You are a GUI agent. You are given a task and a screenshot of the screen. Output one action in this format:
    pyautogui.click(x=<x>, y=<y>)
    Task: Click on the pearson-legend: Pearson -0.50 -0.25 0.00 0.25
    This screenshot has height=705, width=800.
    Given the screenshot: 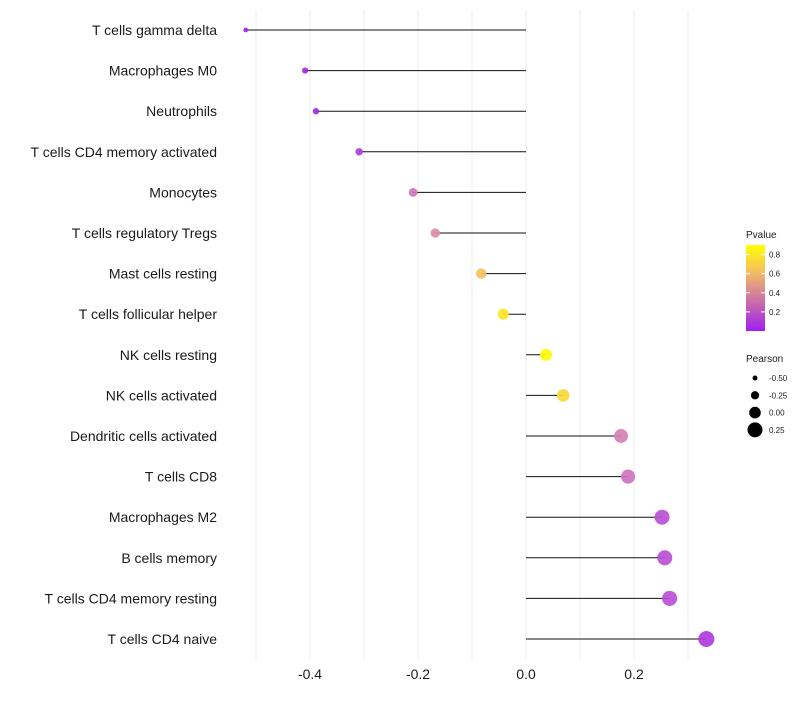 What is the action you would take?
    pyautogui.click(x=767, y=396)
    